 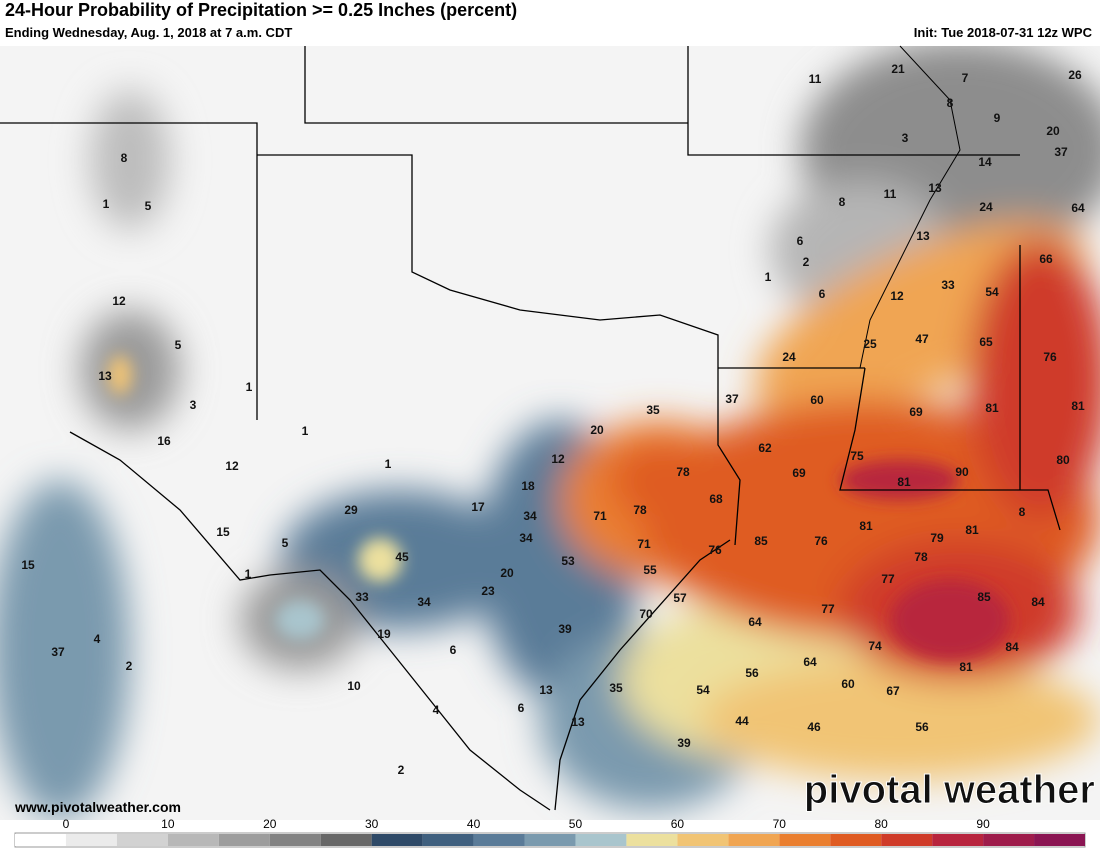 What do you see at coordinates (384, 634) in the screenshot?
I see `map-value-label: 19` at bounding box center [384, 634].